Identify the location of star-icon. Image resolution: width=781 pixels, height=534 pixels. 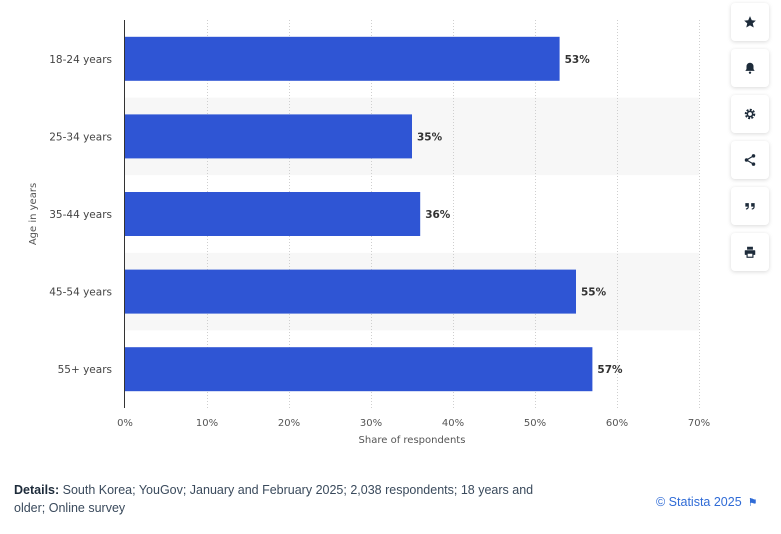
(750, 22).